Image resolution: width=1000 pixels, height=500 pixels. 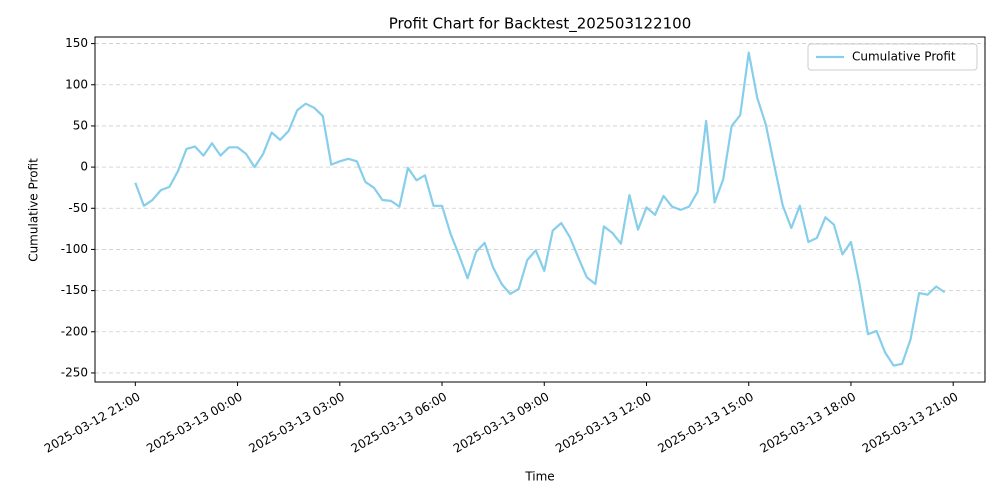 What do you see at coordinates (603, 423) in the screenshot?
I see `x-tick-label: 2025-03-13 12:00` at bounding box center [603, 423].